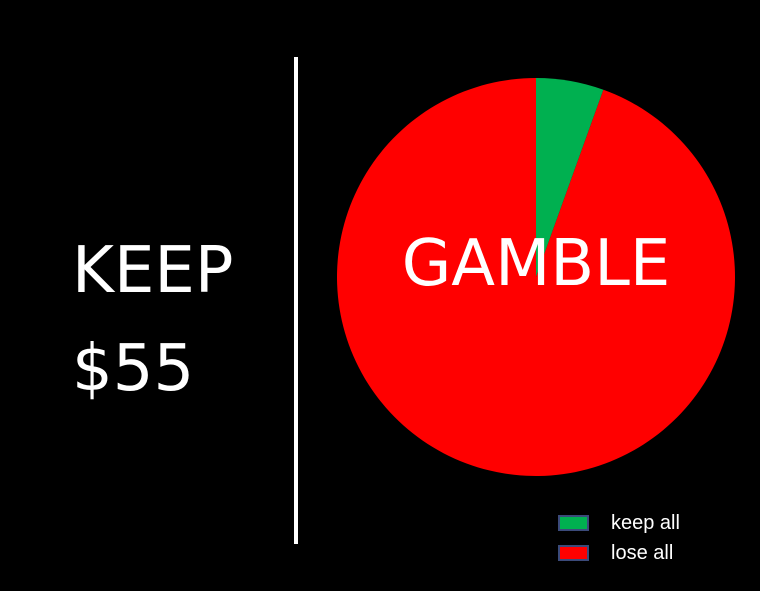  Describe the element at coordinates (573, 523) in the screenshot. I see `legend-swatch-keep-all` at that location.